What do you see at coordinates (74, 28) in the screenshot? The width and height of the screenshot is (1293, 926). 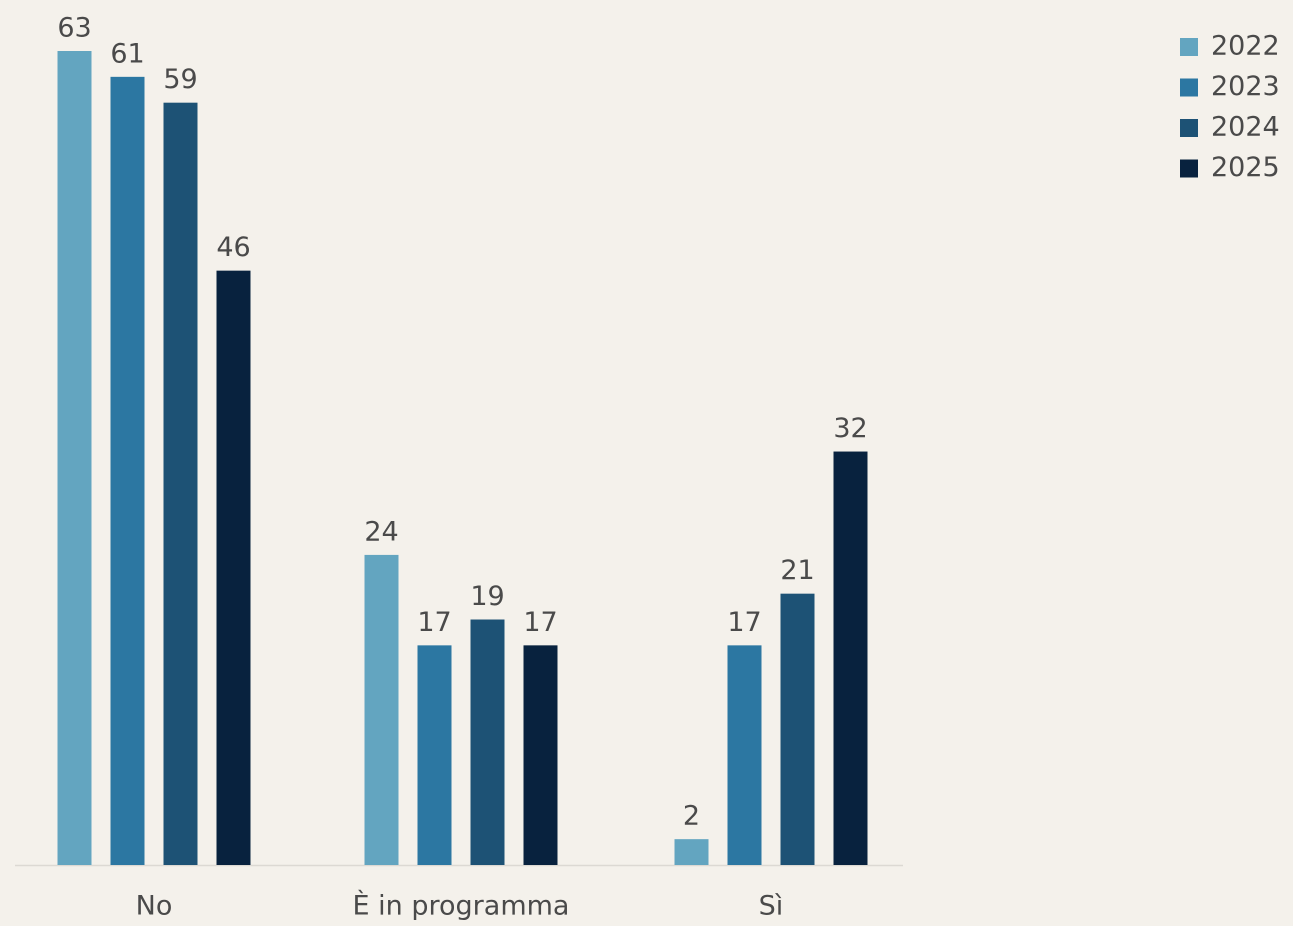 I see `value-label: 63` at bounding box center [74, 28].